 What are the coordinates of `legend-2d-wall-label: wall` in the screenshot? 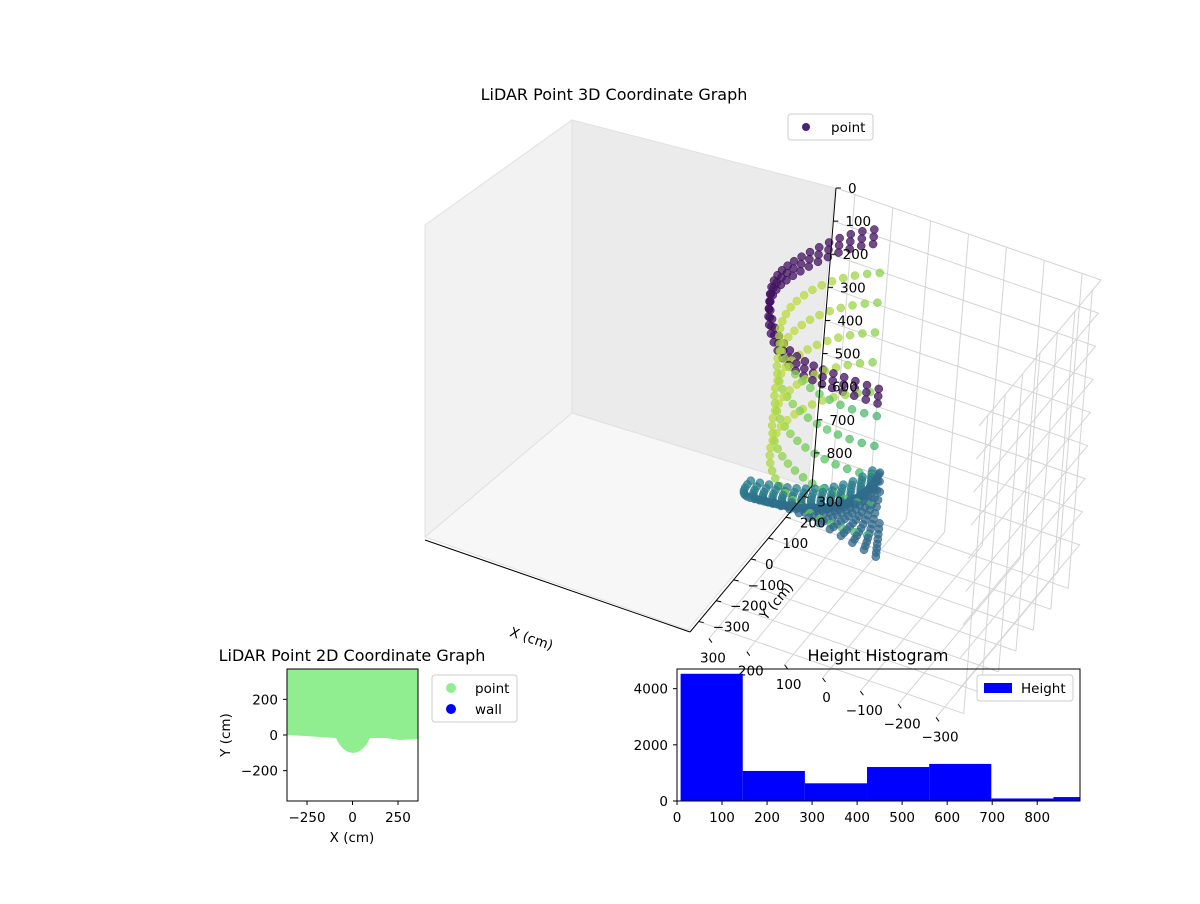 It's located at (488, 710).